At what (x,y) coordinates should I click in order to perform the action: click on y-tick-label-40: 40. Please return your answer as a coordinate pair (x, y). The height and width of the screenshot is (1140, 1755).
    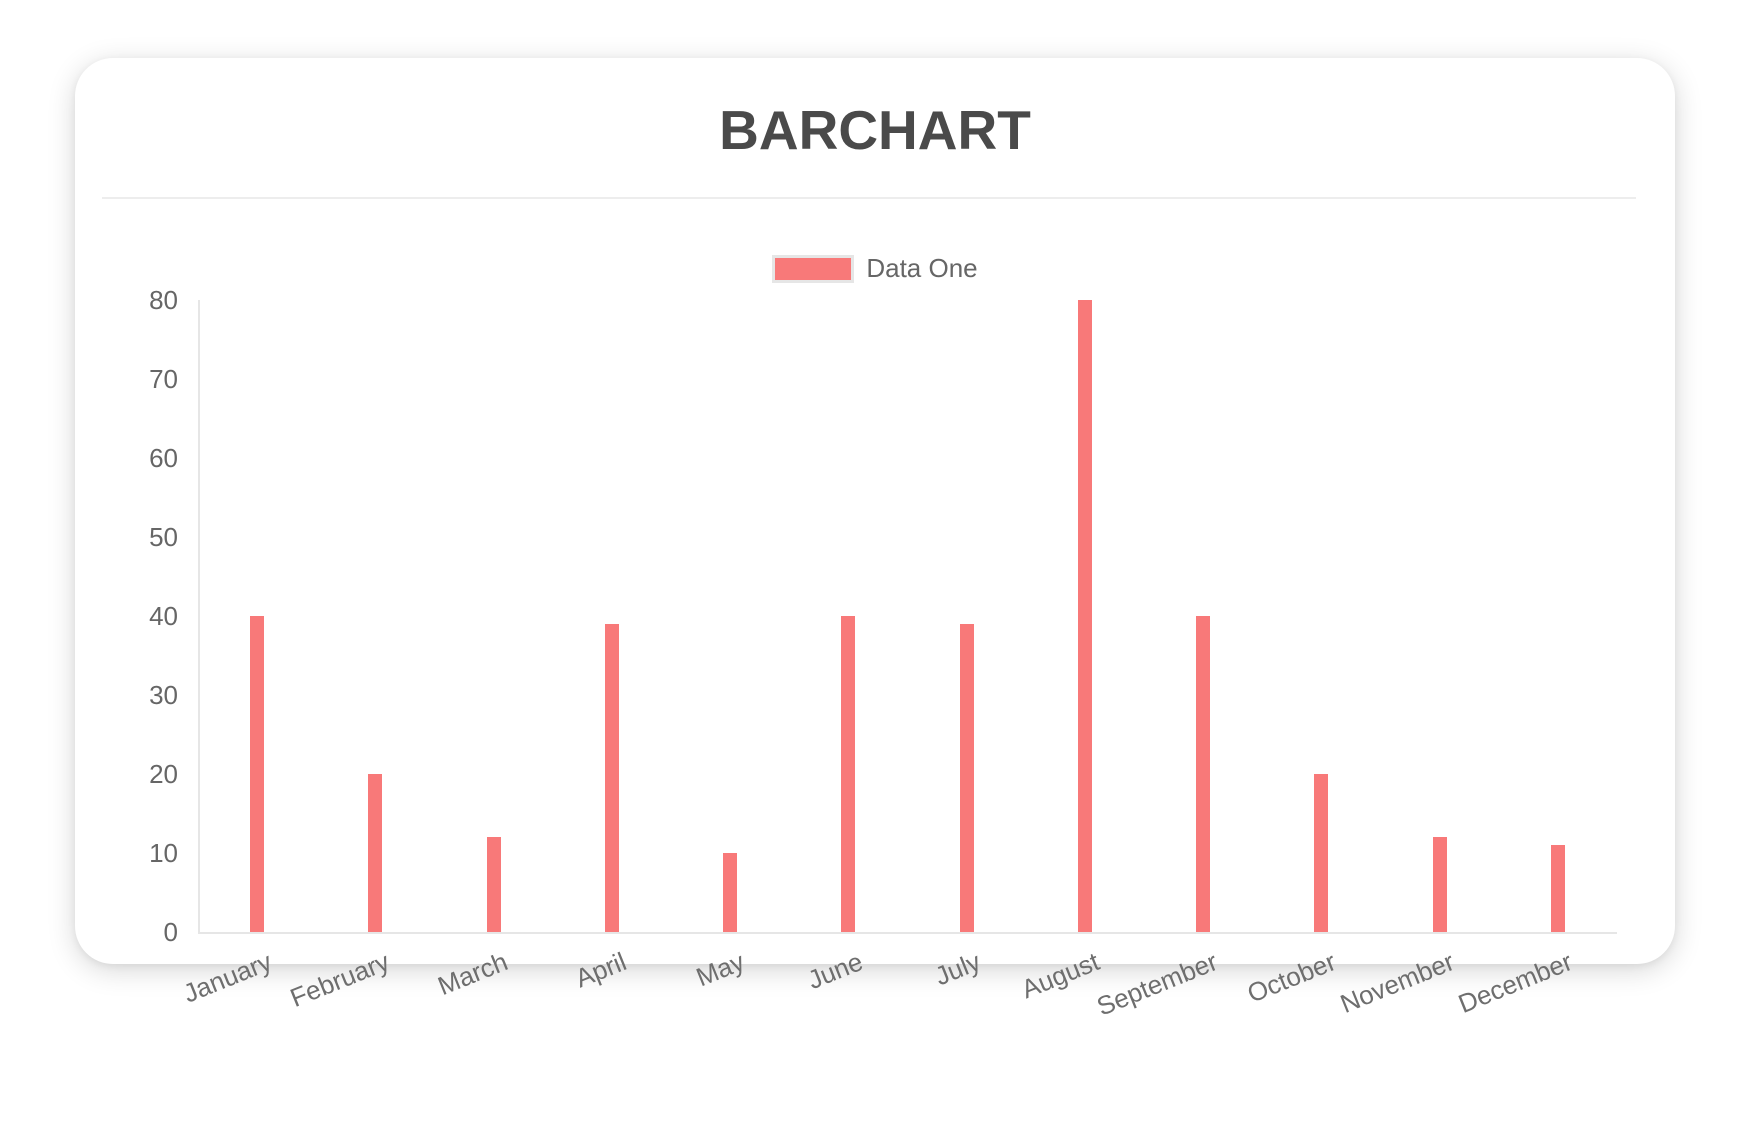
    Looking at the image, I should click on (163, 616).